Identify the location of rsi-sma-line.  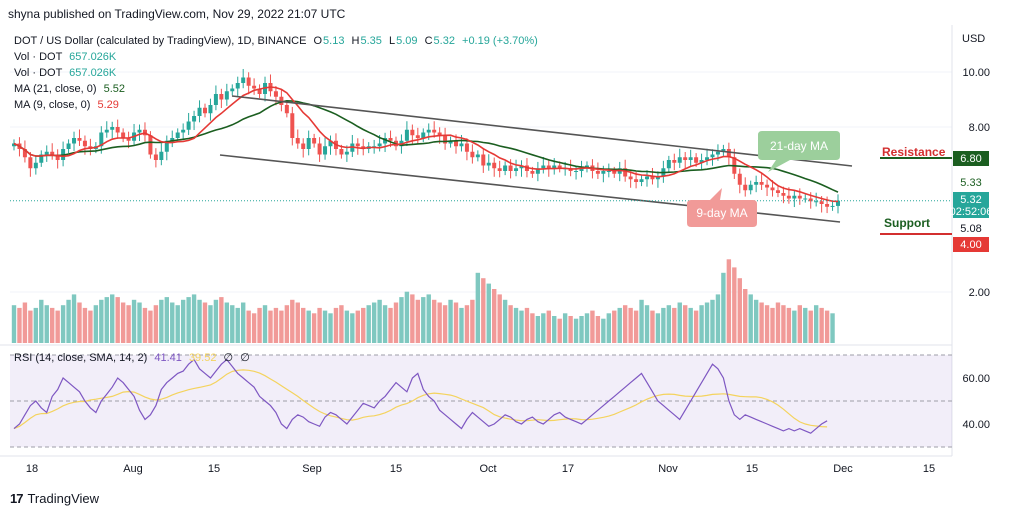
(420, 399).